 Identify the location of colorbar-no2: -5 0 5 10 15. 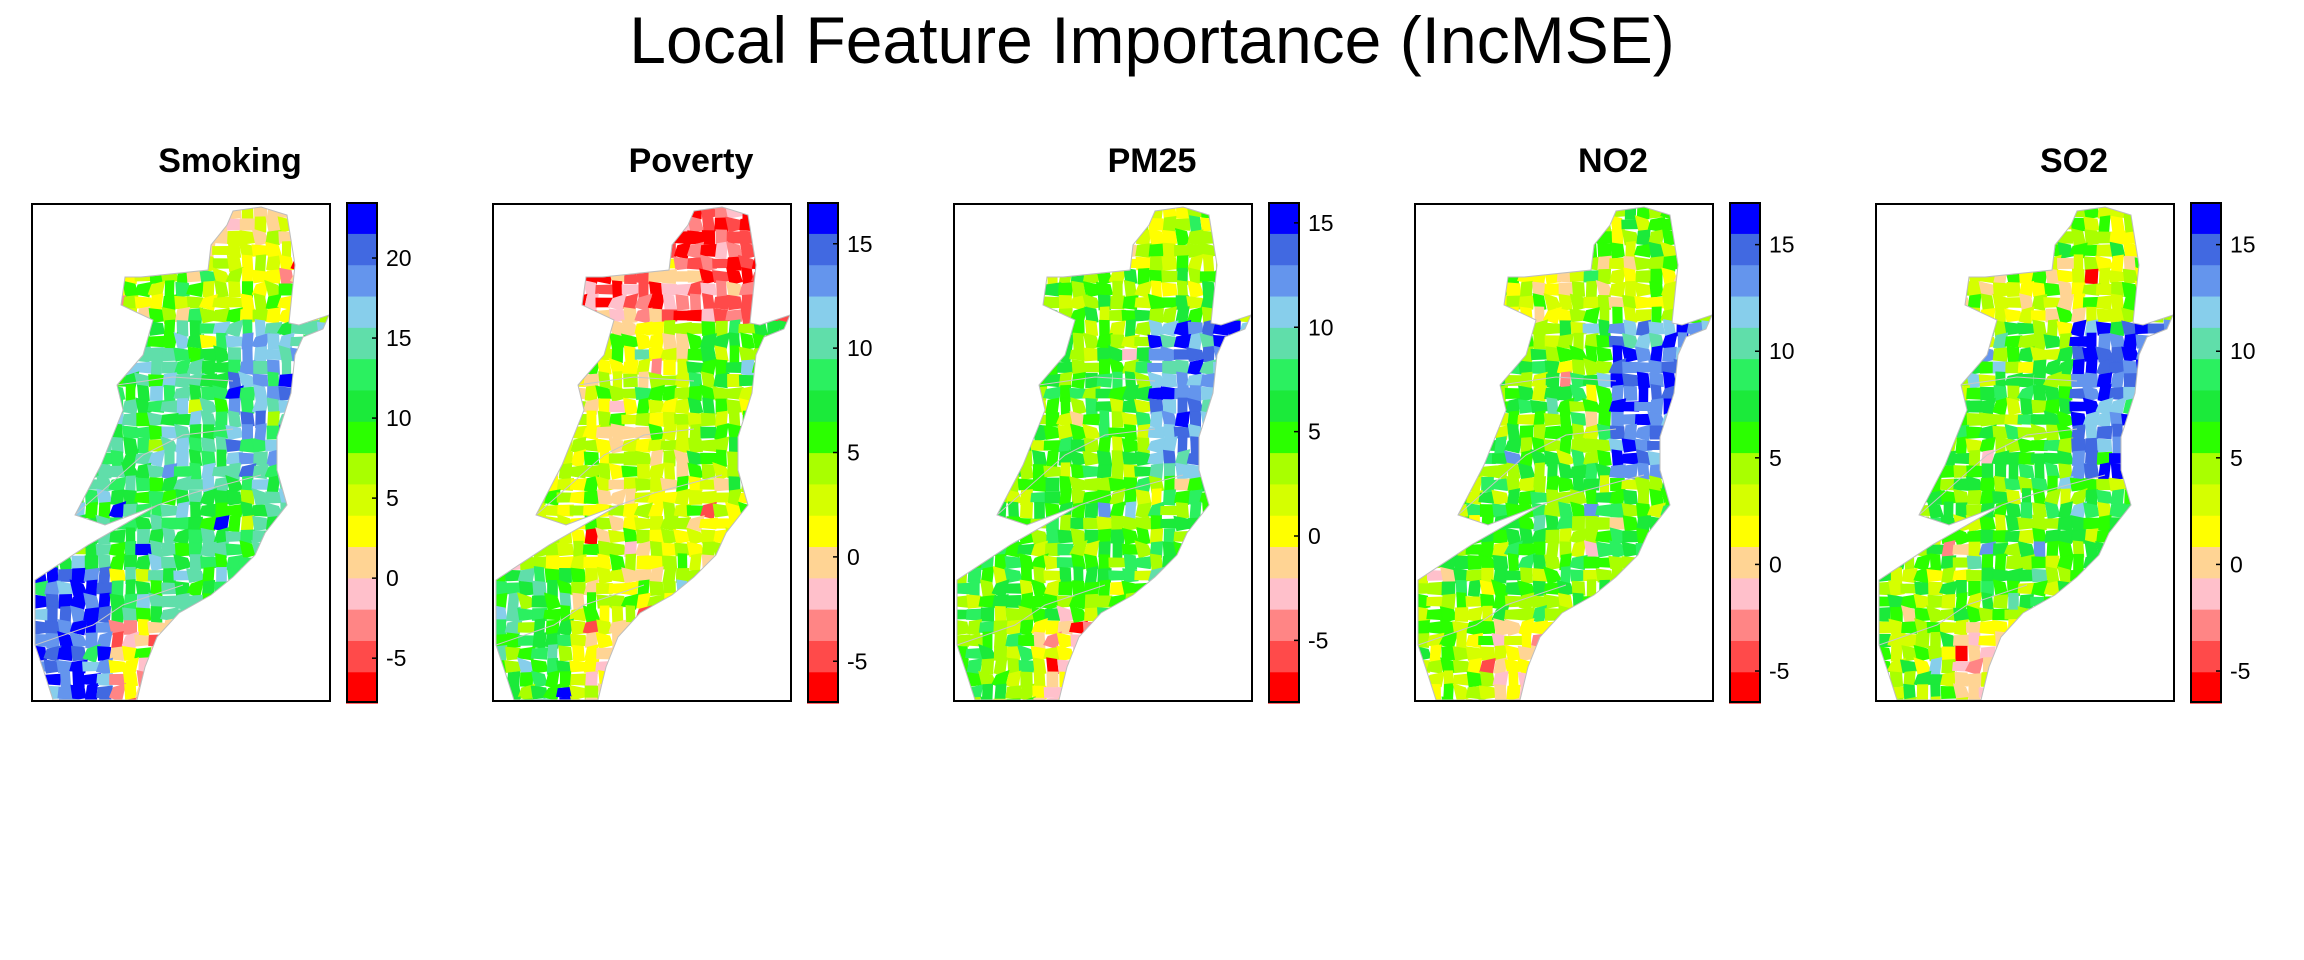
(1762, 453).